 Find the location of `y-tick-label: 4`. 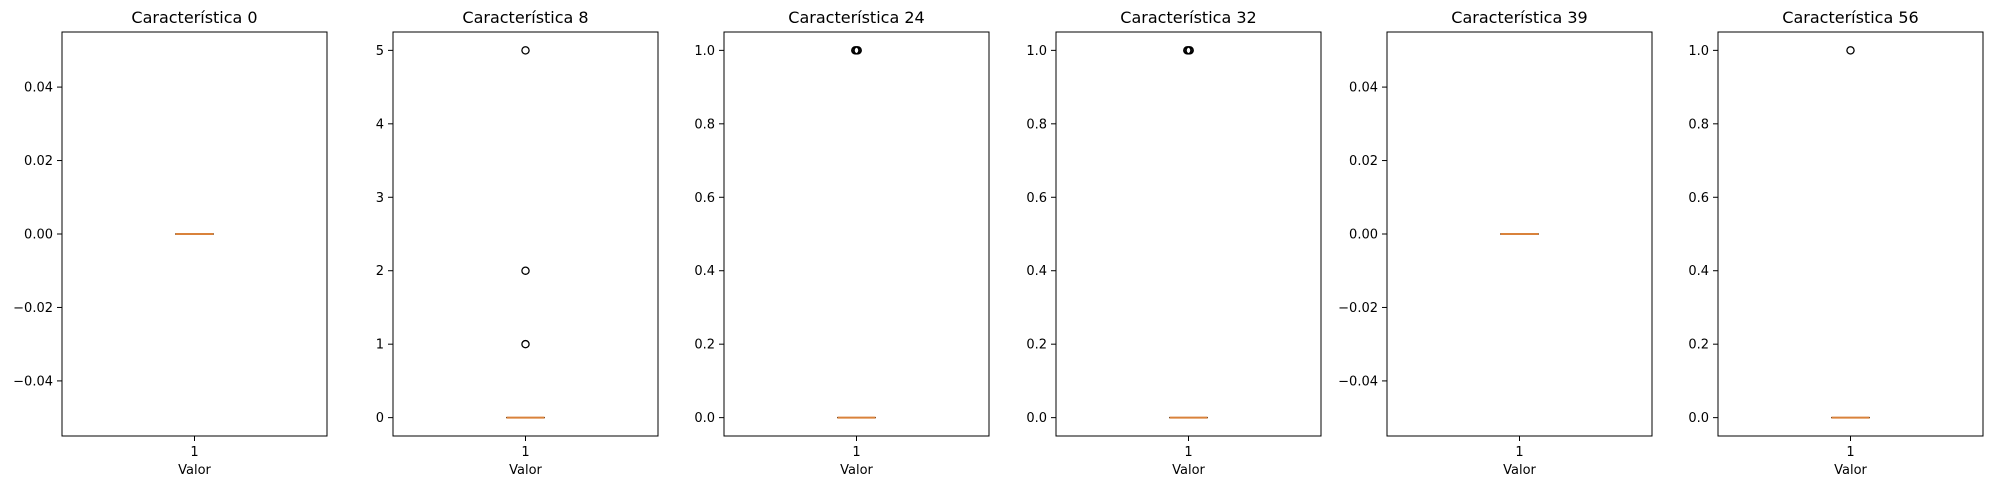

y-tick-label: 4 is located at coordinates (380, 124).